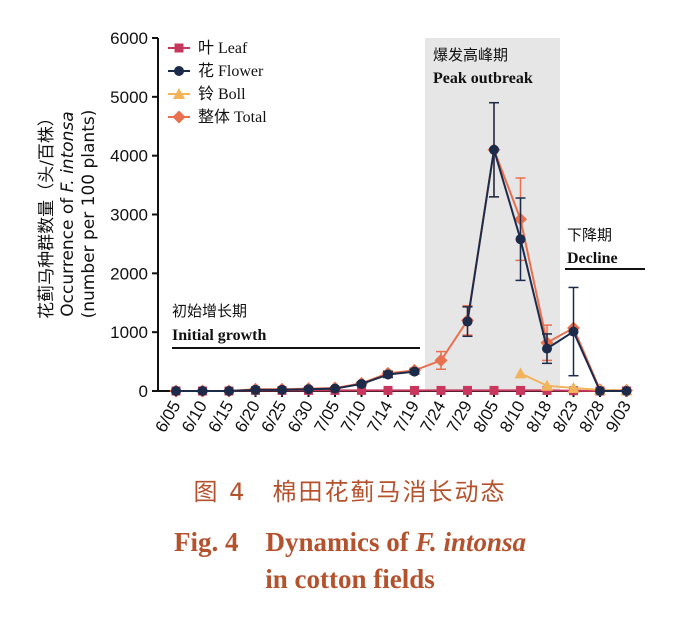 This screenshot has height=642, width=700. What do you see at coordinates (273, 417) in the screenshot?
I see `x-tick-label: 6/25` at bounding box center [273, 417].